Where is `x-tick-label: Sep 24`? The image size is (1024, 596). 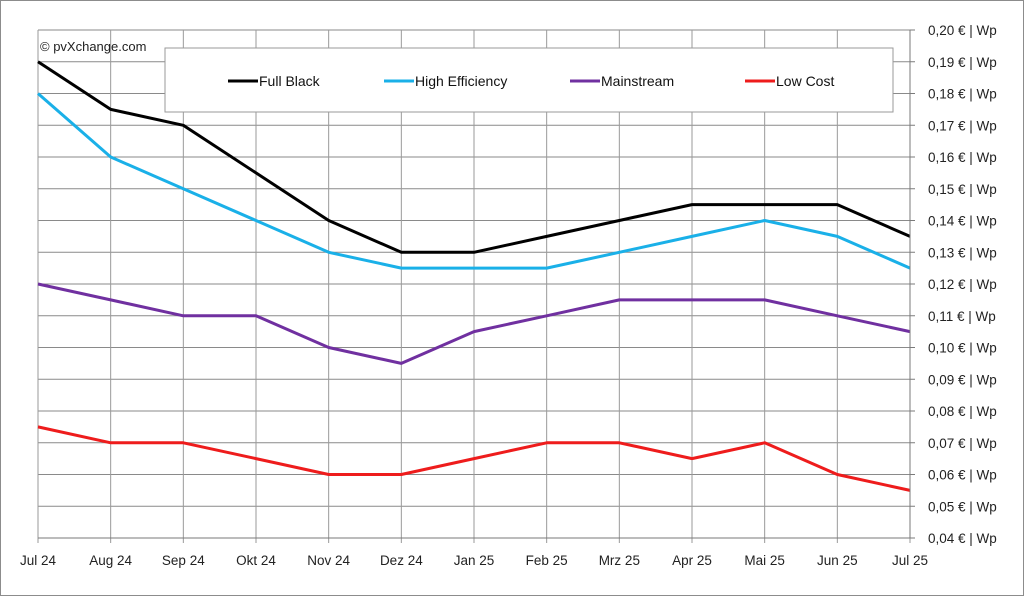 x-tick-label: Sep 24 is located at coordinates (183, 560).